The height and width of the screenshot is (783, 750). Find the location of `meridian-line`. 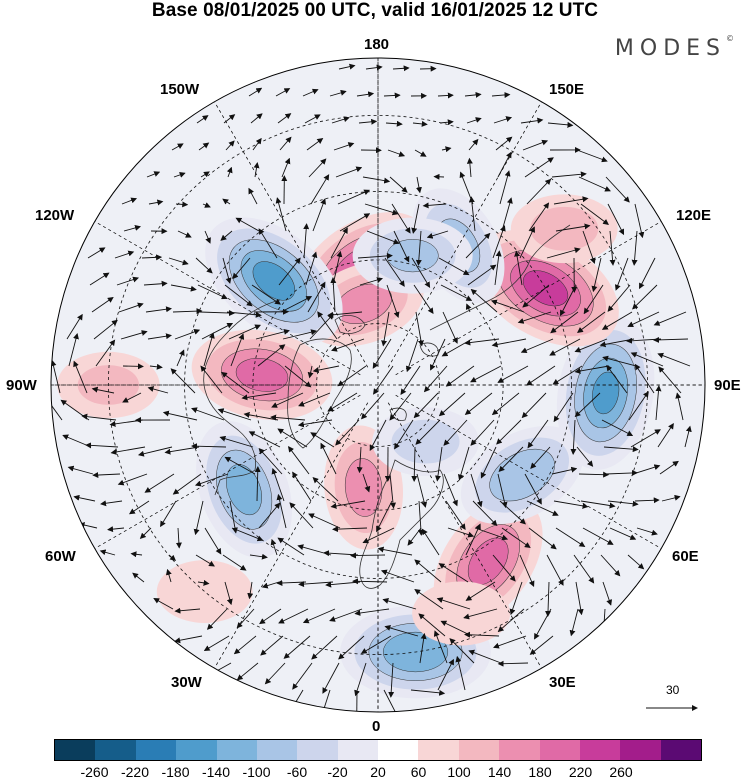

meridian-line is located at coordinates (467, 541).